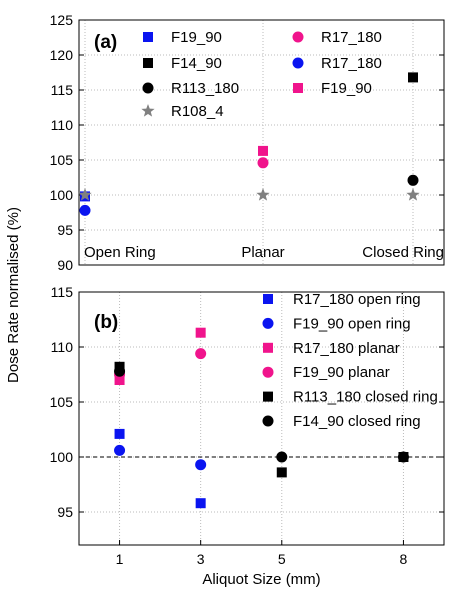 Image resolution: width=475 pixels, height=589 pixels. Describe the element at coordinates (197, 111) in the screenshot. I see `legend-label: R108_4` at that location.